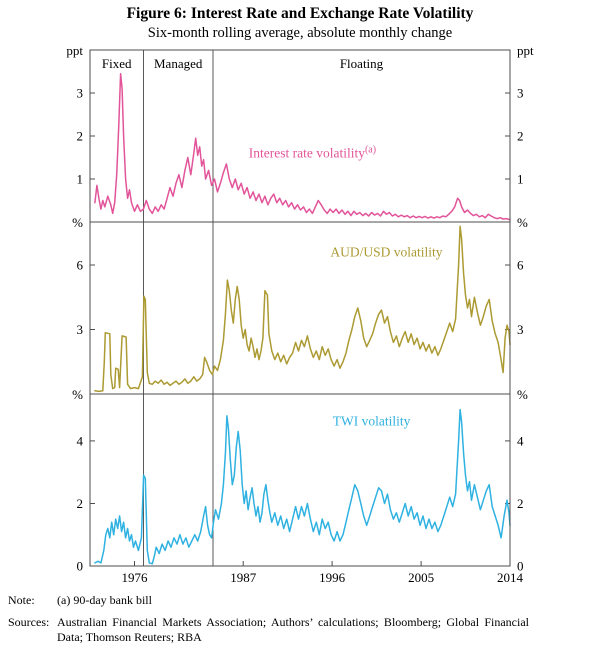  What do you see at coordinates (520, 565) in the screenshot?
I see `zero-label-right: 0` at bounding box center [520, 565].